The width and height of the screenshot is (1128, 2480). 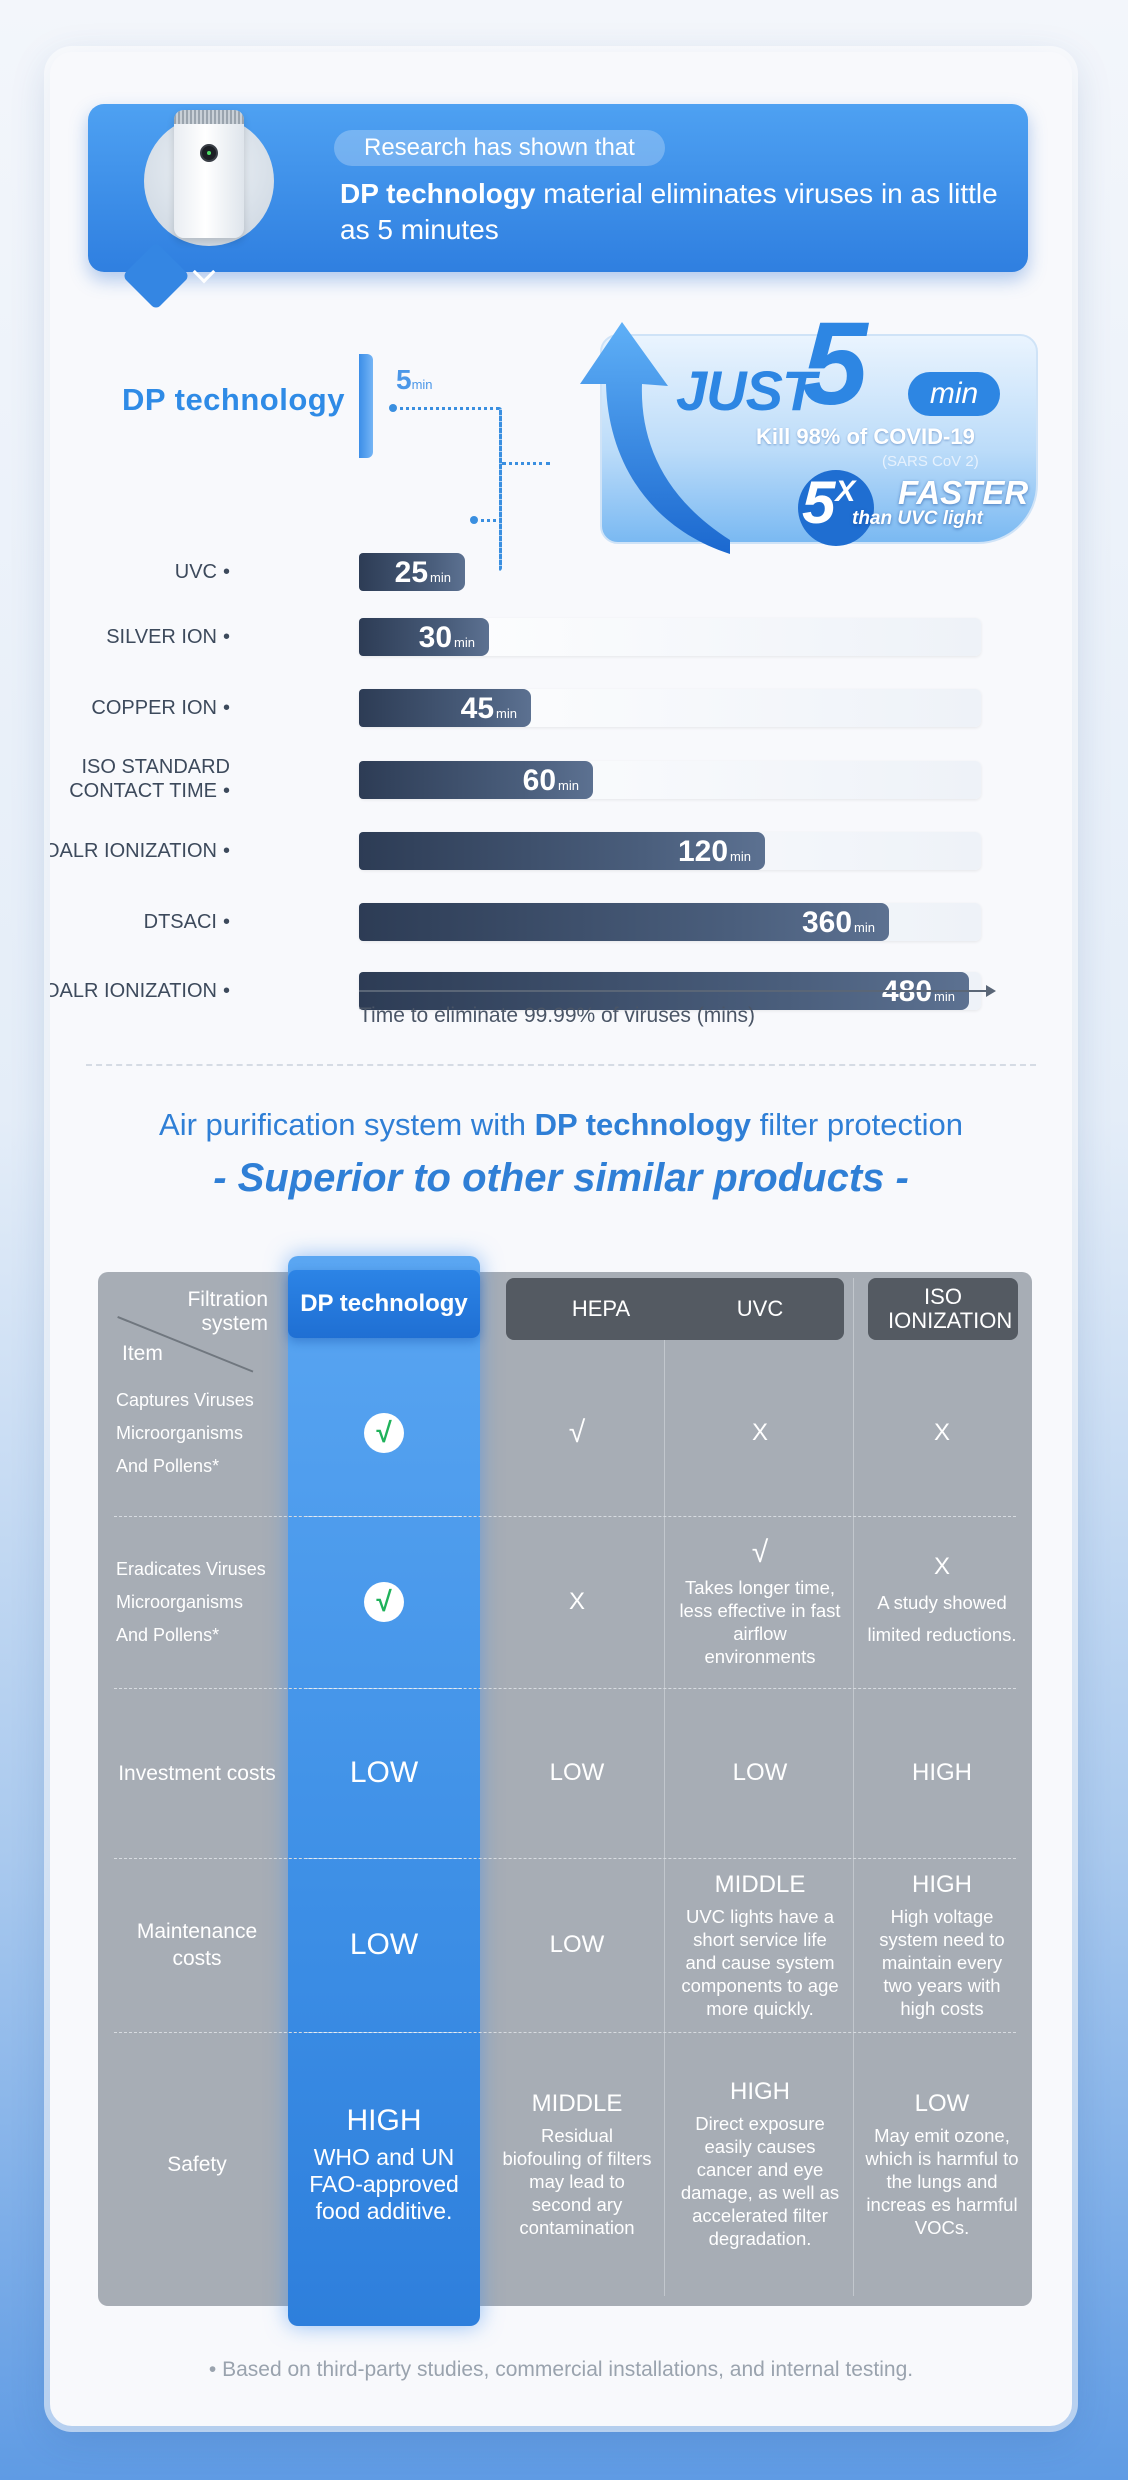 I want to click on badge-kill-text: Kill 98% of COVID-19, so click(x=865, y=436).